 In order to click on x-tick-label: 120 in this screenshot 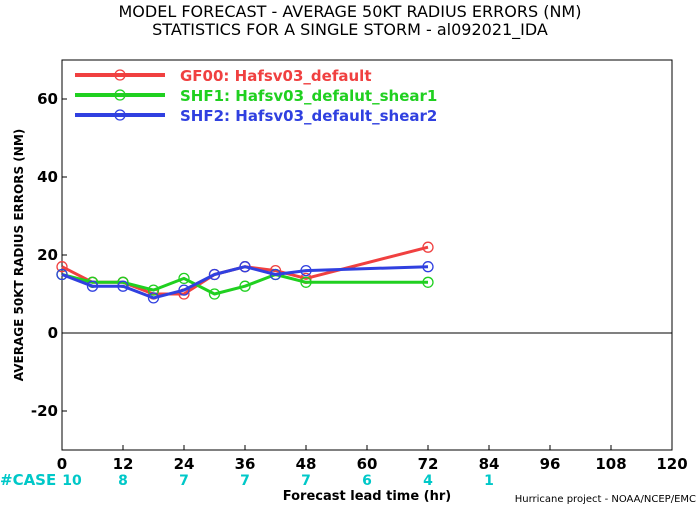, I will do `click(671, 464)`.